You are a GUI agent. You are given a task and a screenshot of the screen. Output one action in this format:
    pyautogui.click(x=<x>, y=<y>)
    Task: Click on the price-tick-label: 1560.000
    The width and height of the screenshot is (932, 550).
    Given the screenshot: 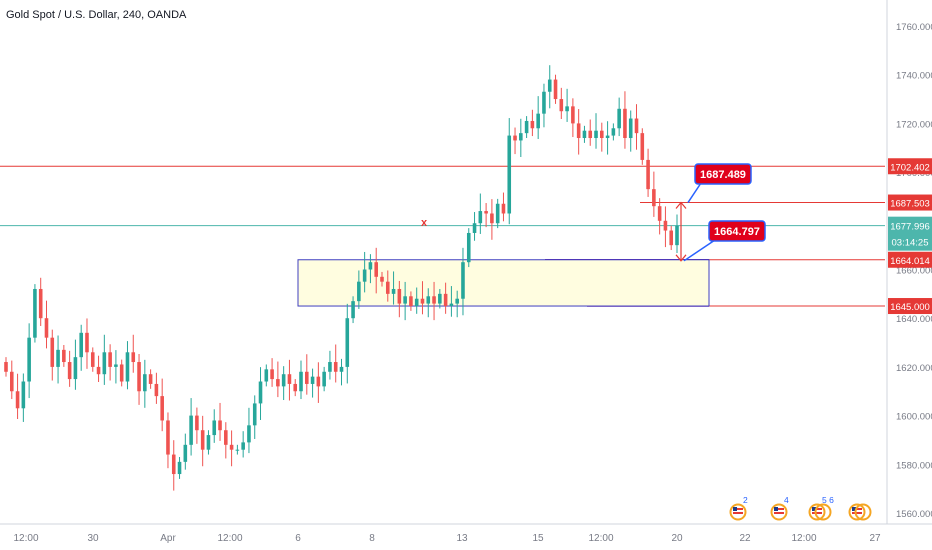 What is the action you would take?
    pyautogui.click(x=914, y=514)
    